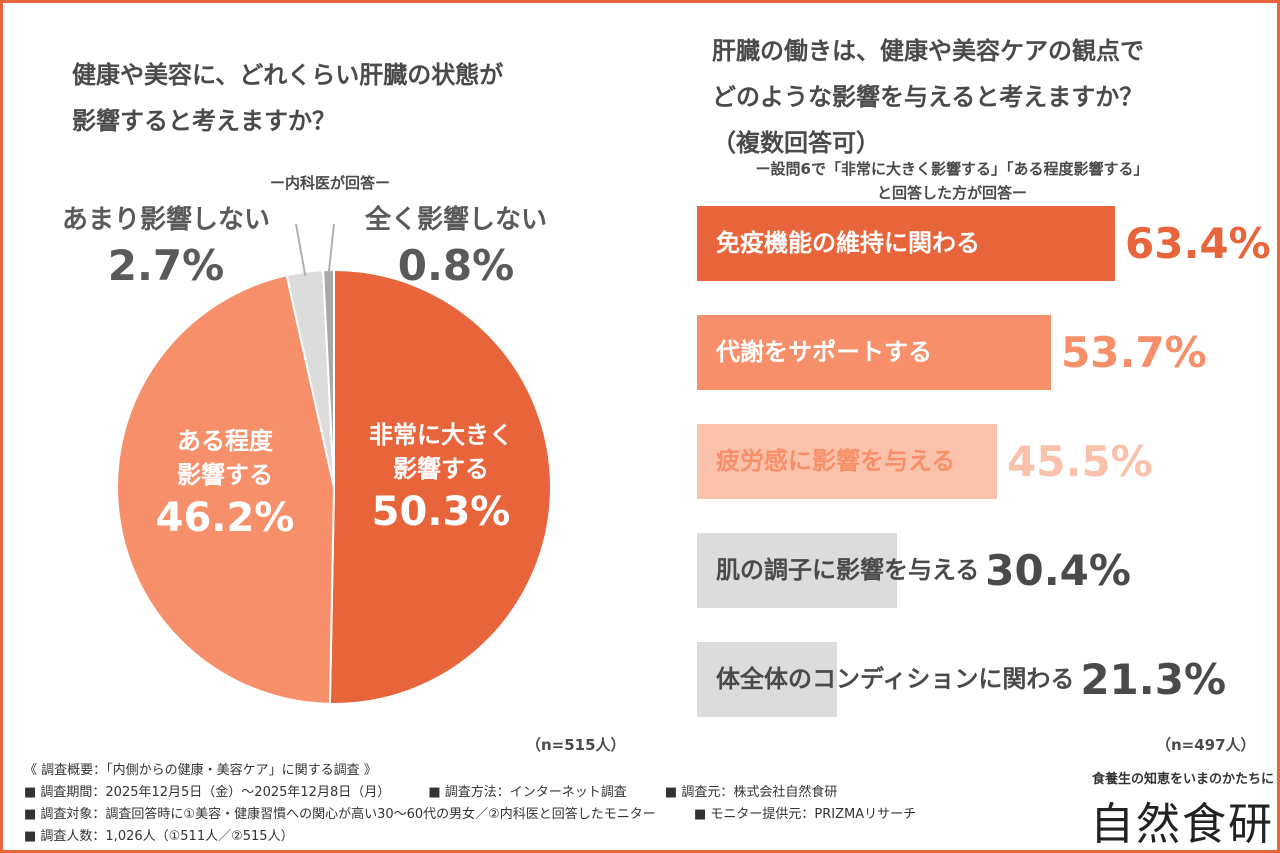  Describe the element at coordinates (928, 97) in the screenshot. I see `bar-title-line: どのような影響を与えると考えますか？` at that location.